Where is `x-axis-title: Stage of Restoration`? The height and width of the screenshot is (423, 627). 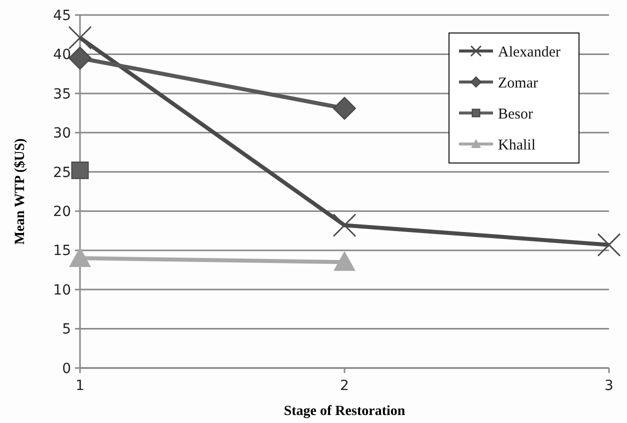 x-axis-title: Stage of Restoration is located at coordinates (345, 411).